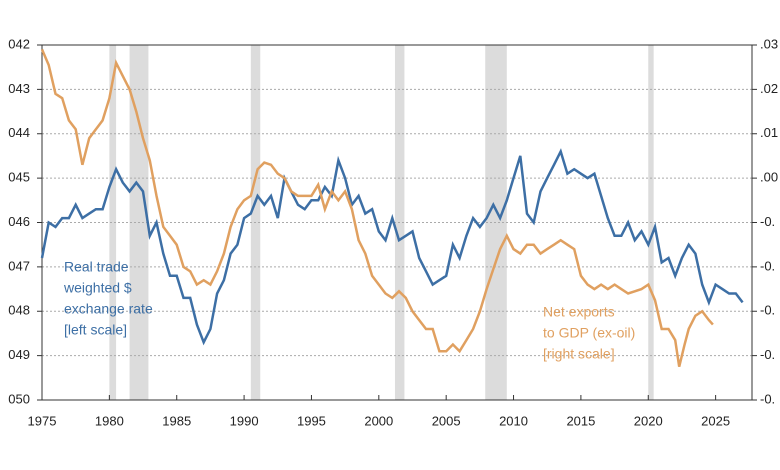  Describe the element at coordinates (19, 43) in the screenshot. I see `y-tick-label: 042` at that location.